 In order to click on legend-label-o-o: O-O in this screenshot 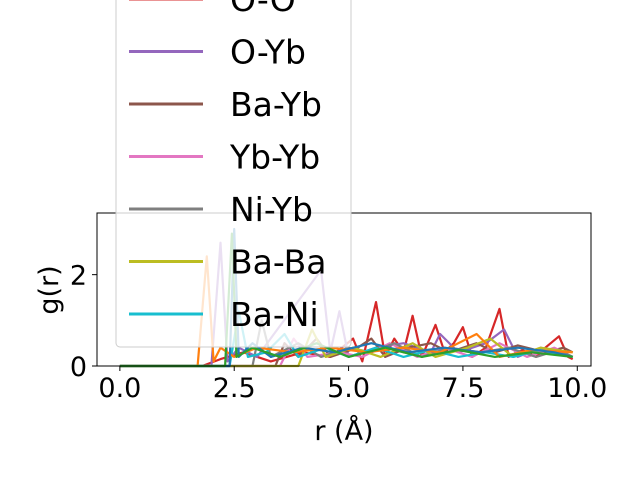, I will do `click(263, 9)`.